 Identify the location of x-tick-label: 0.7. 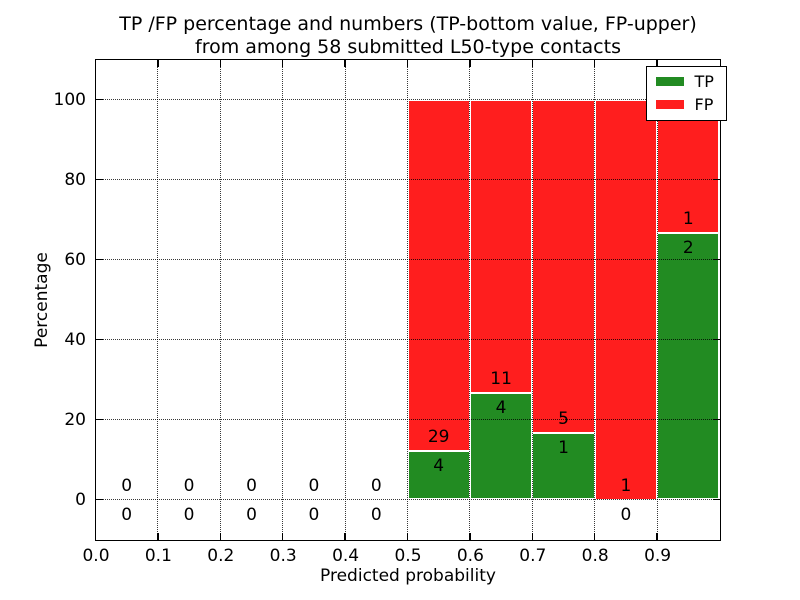
(533, 556).